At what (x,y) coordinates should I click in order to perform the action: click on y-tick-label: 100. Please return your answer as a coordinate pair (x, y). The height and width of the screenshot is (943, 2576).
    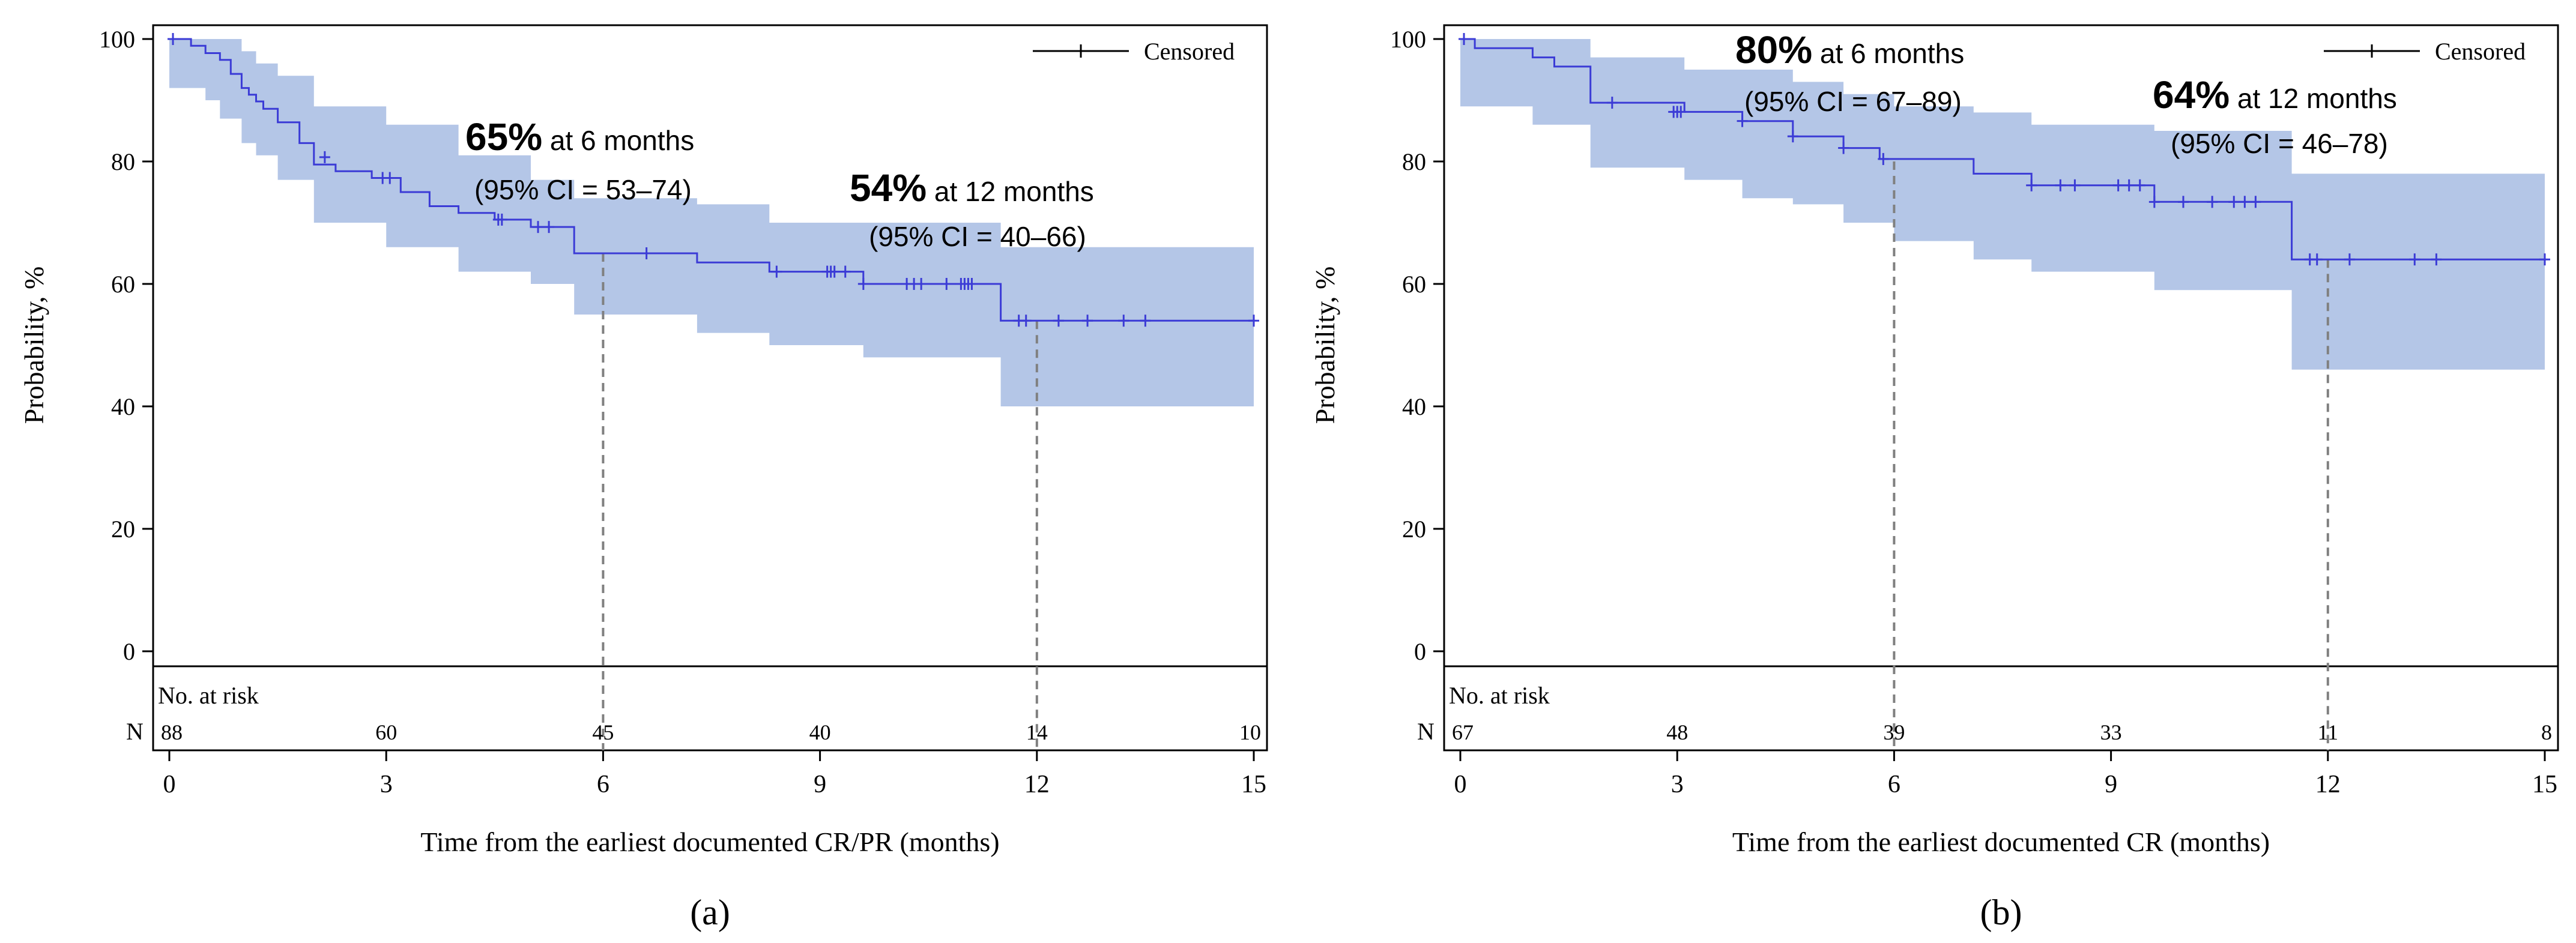
    Looking at the image, I should click on (1408, 39).